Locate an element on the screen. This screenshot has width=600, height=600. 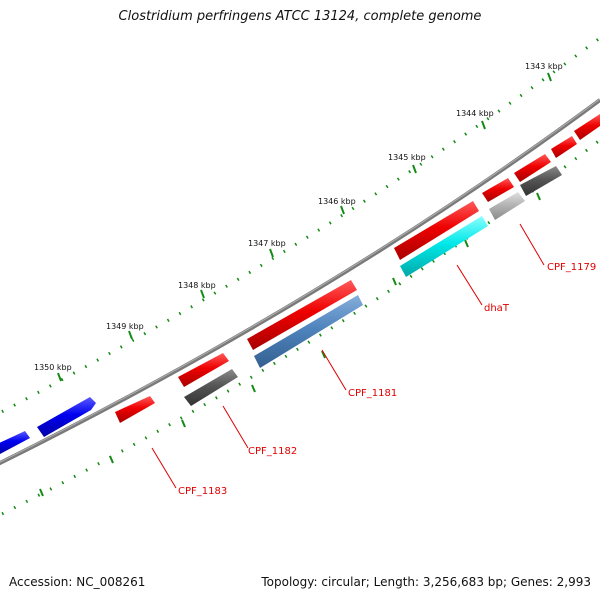
gene-label-cpf-1181: CPF_1181 is located at coordinates (372, 393).